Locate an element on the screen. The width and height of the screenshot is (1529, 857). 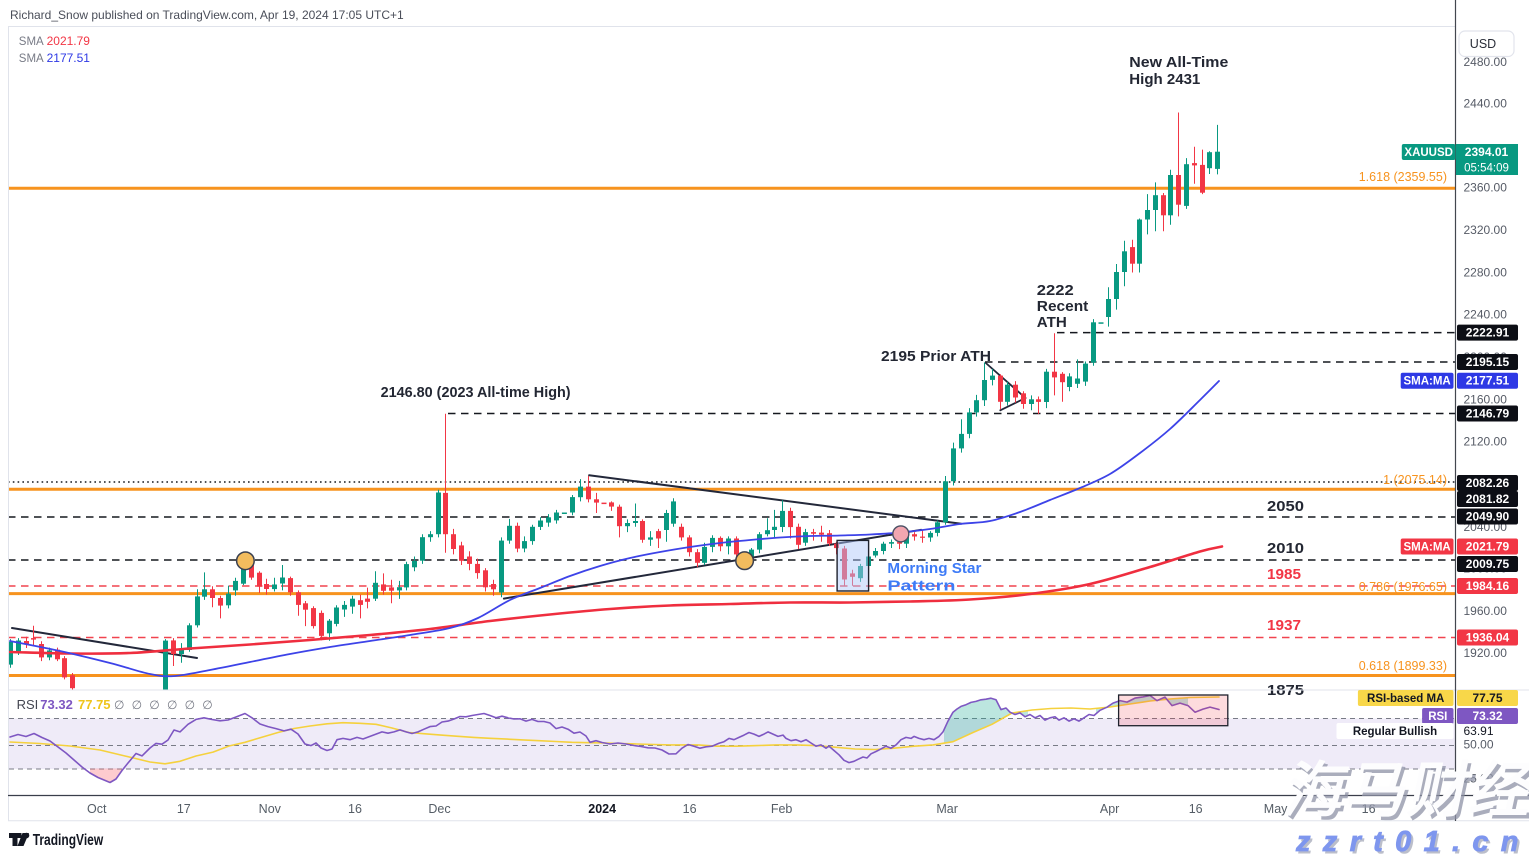
svg-text: TradingView is located at coordinates (68, 840).